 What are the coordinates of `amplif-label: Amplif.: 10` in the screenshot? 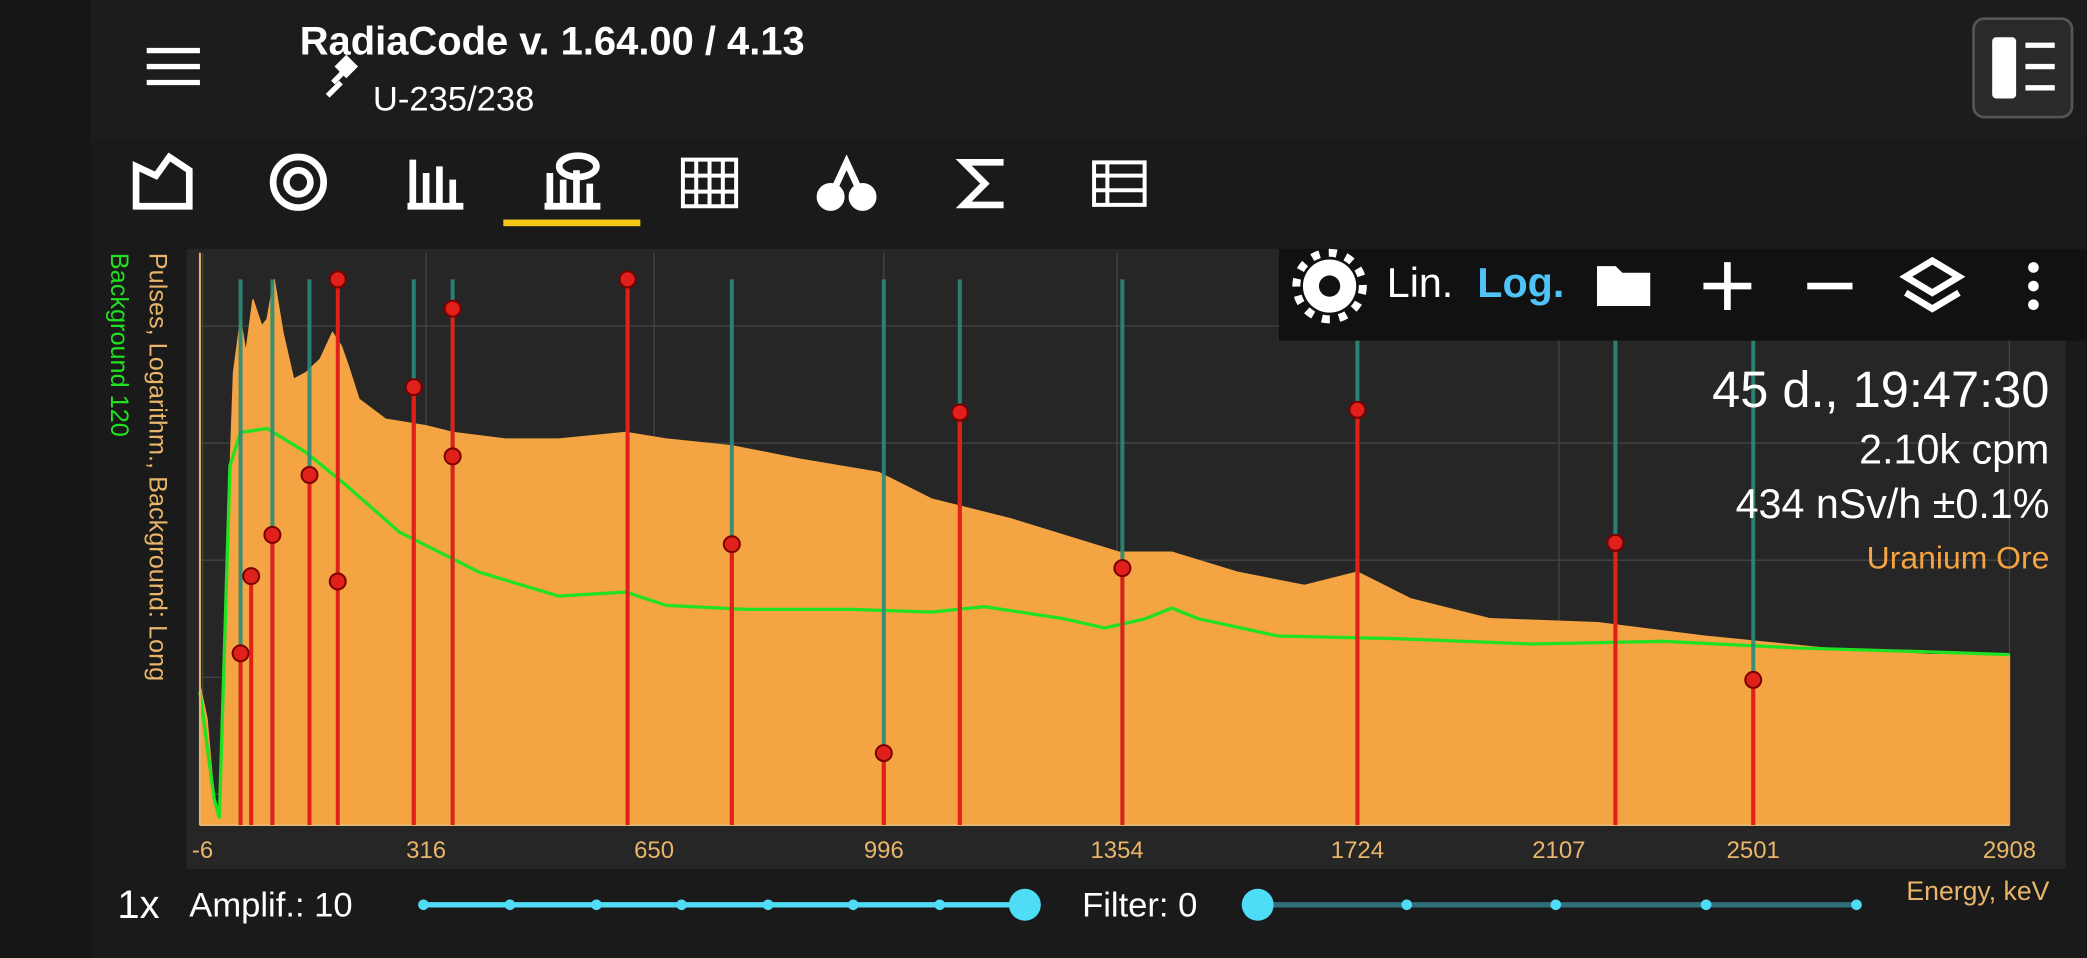 It's located at (270, 906).